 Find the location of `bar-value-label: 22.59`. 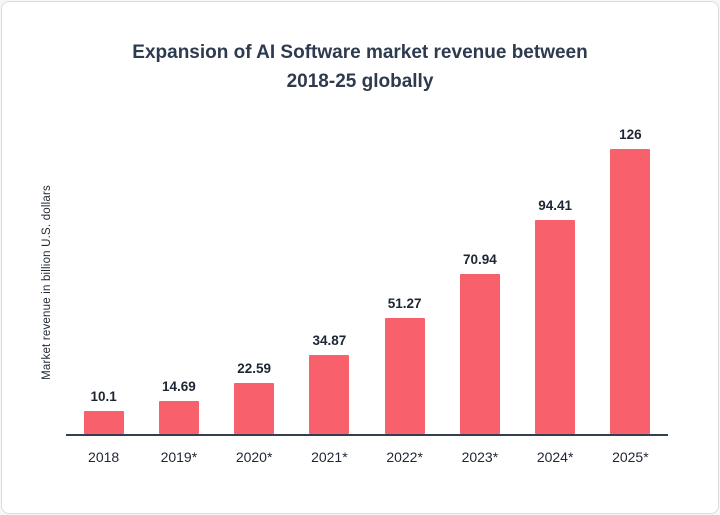

bar-value-label: 22.59 is located at coordinates (254, 368).